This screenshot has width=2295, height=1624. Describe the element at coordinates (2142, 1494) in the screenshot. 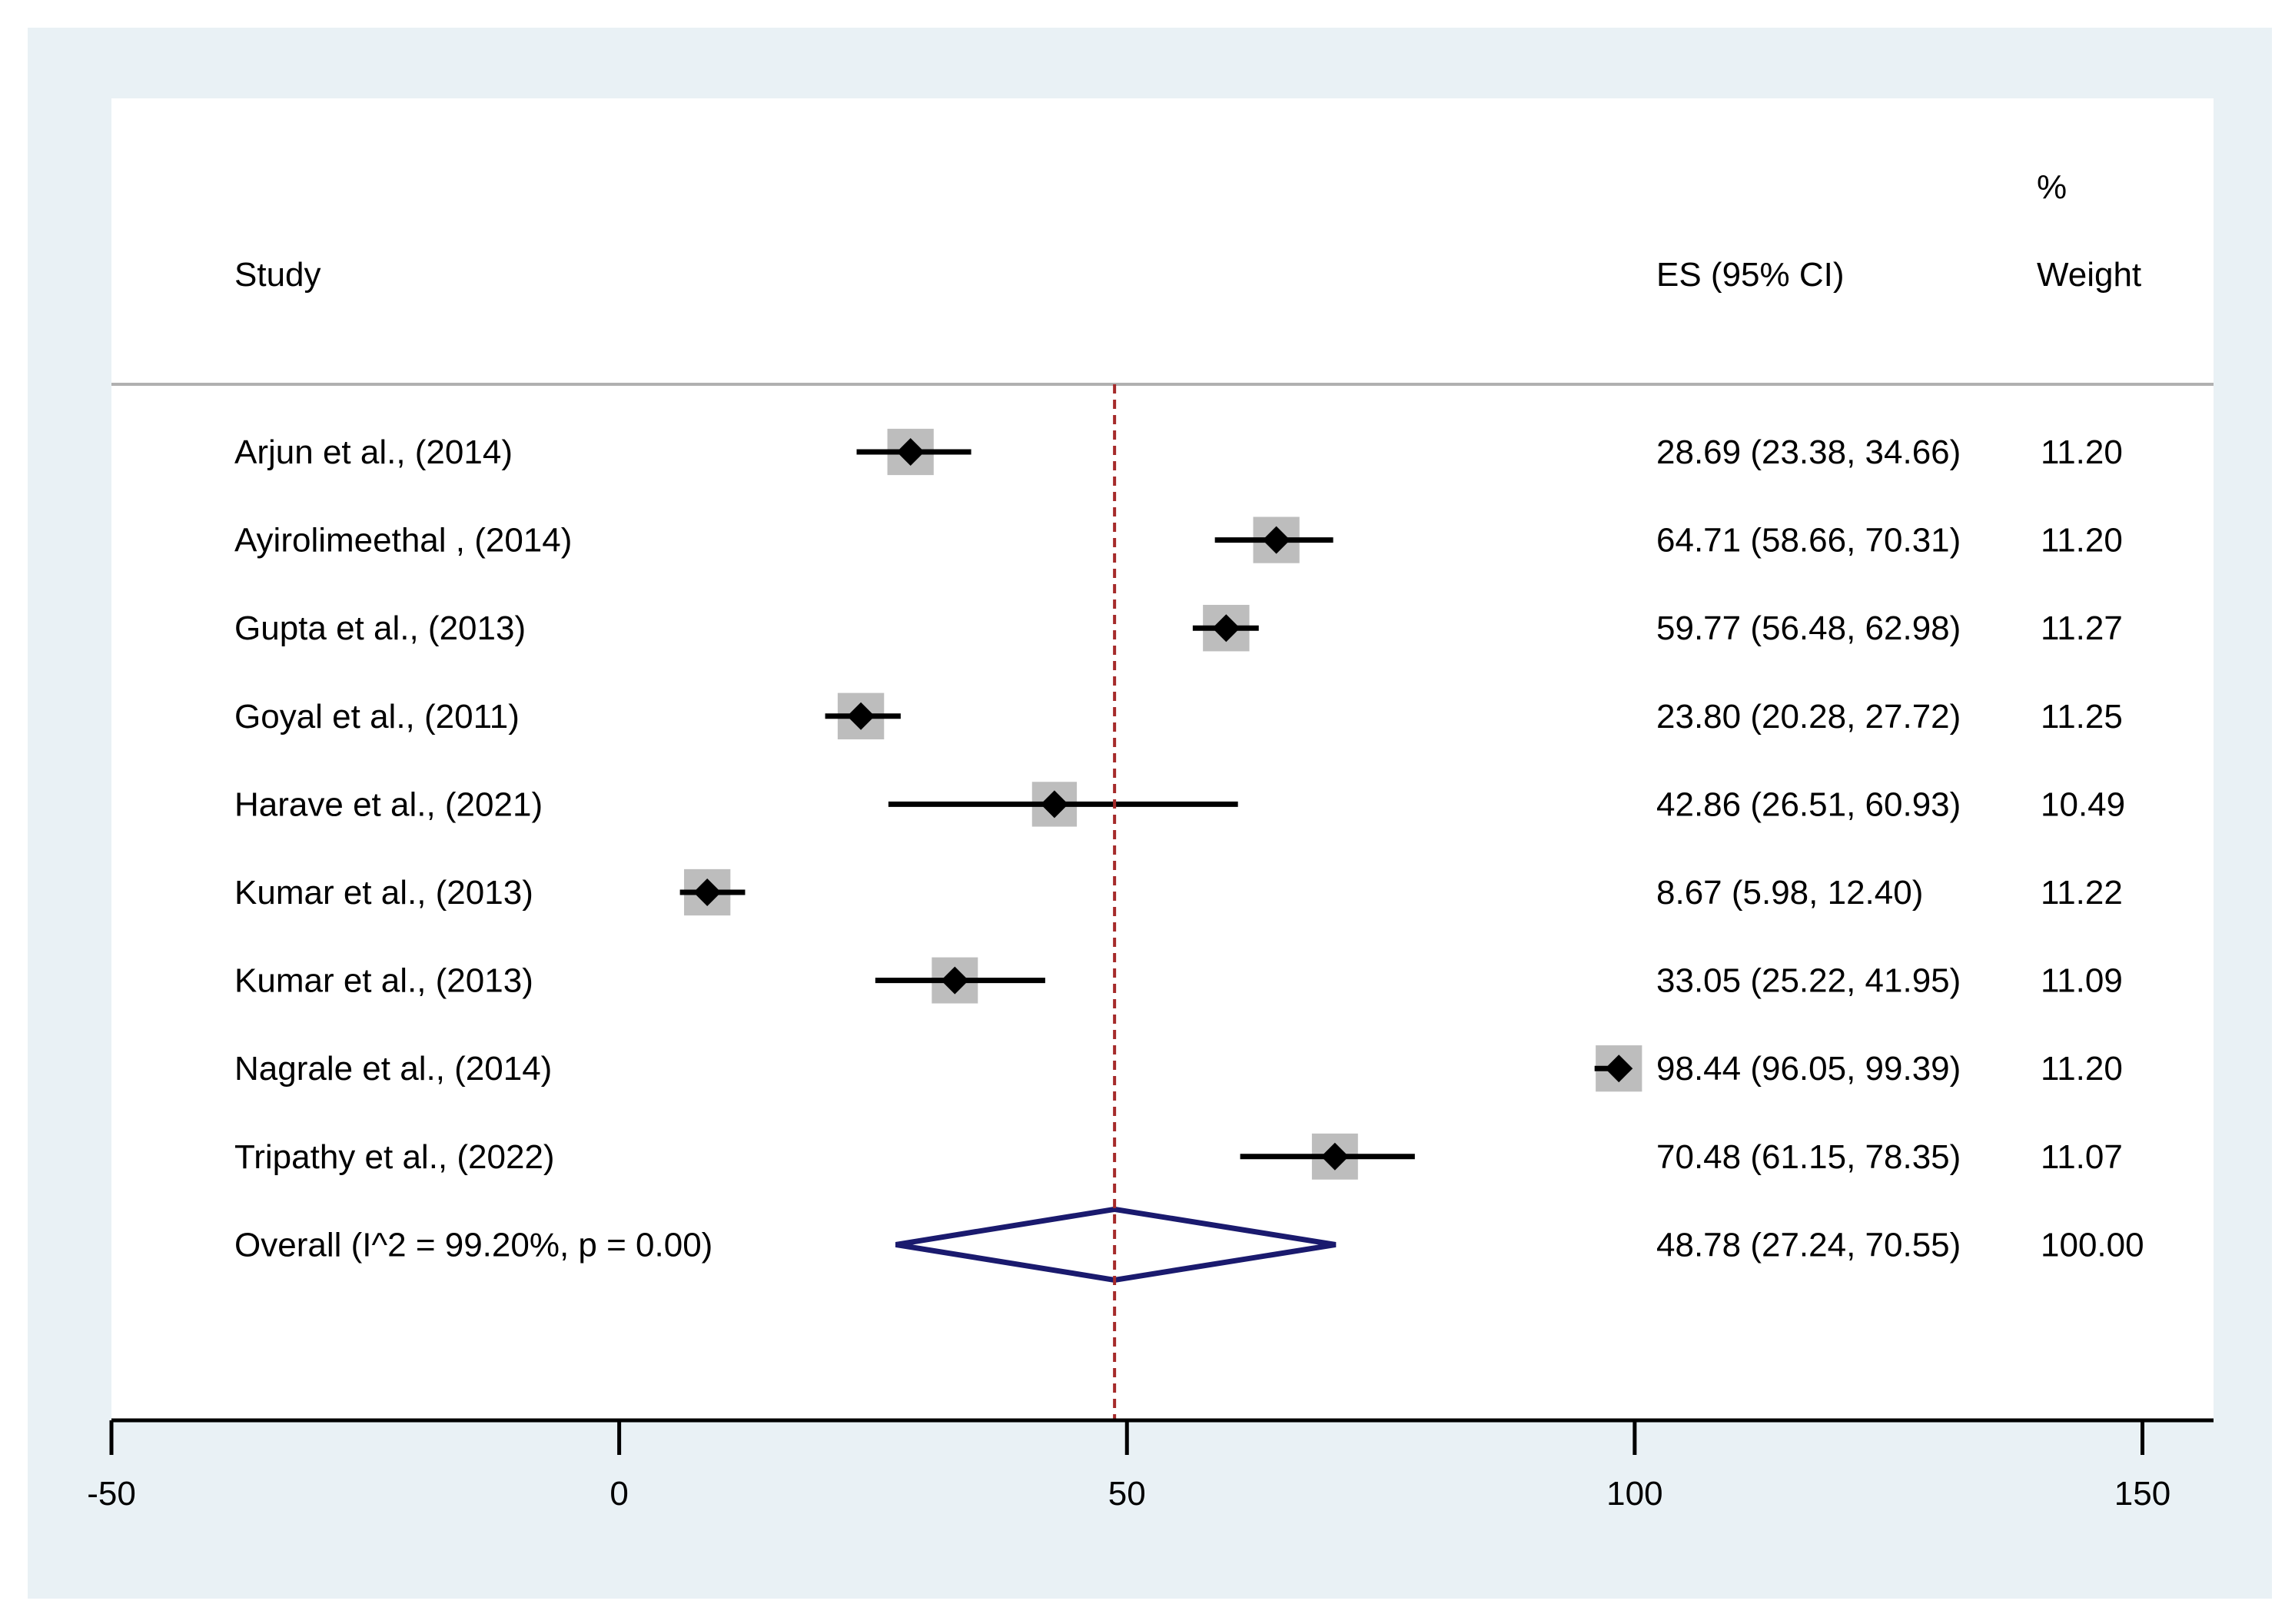

I see `x-tick-label: 150` at that location.